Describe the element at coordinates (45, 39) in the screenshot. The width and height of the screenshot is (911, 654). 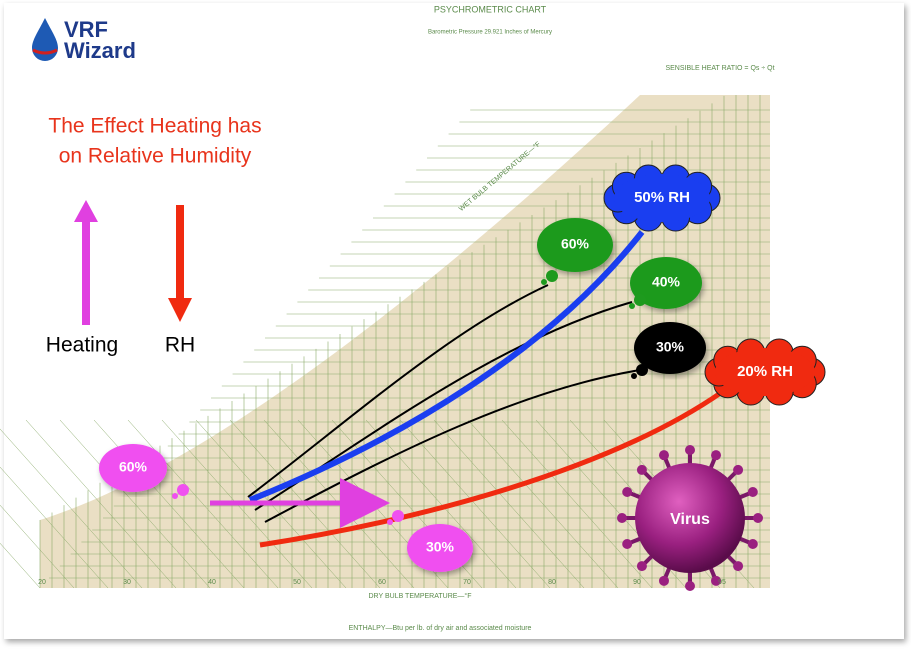
I see `logo-drop` at that location.